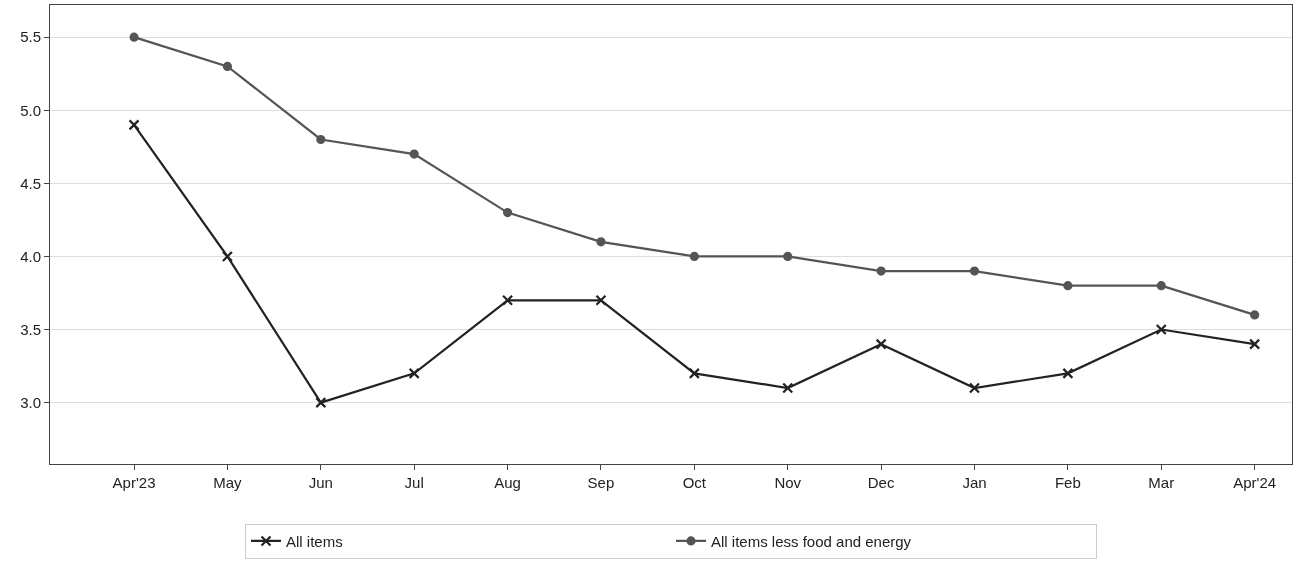 This screenshot has height=564, width=1302. Describe the element at coordinates (228, 482) in the screenshot. I see `x-tick-label: May` at that location.